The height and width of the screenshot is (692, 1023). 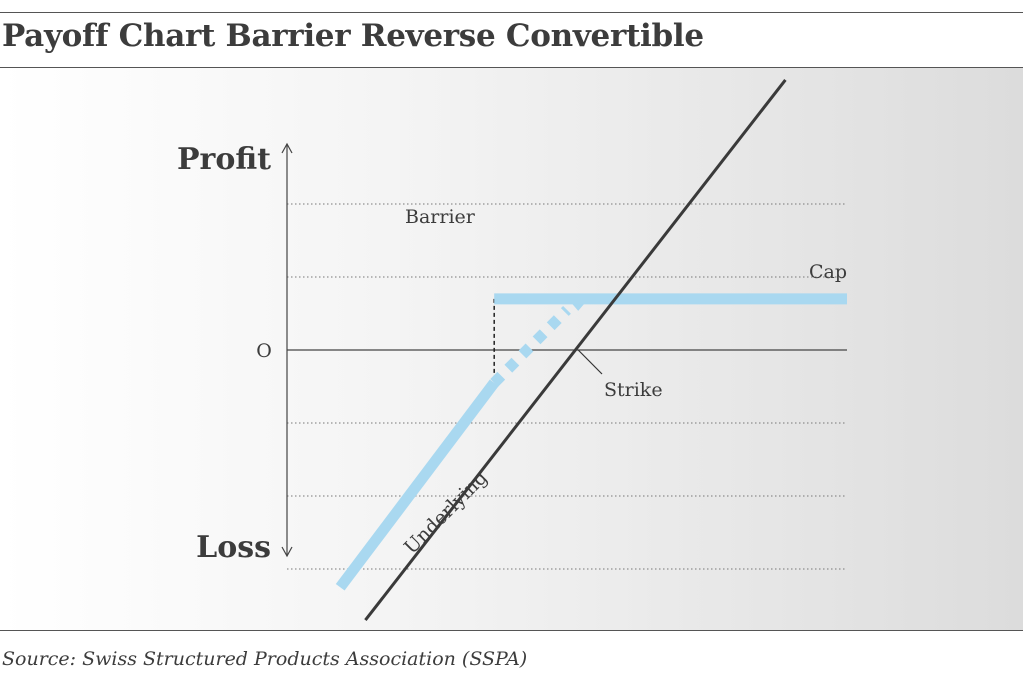 What do you see at coordinates (264, 351) in the screenshot?
I see `zero-label: O` at bounding box center [264, 351].